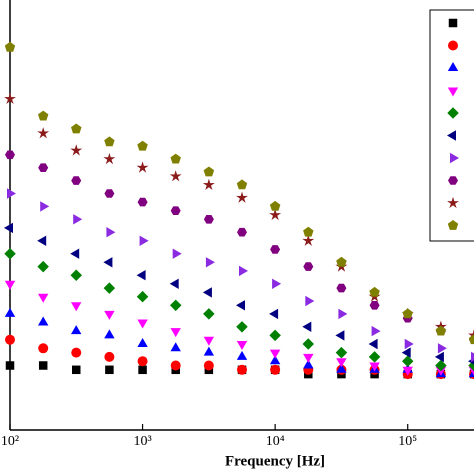  What do you see at coordinates (10, 441) in the screenshot?
I see `x-tick-label: 10²` at bounding box center [10, 441].